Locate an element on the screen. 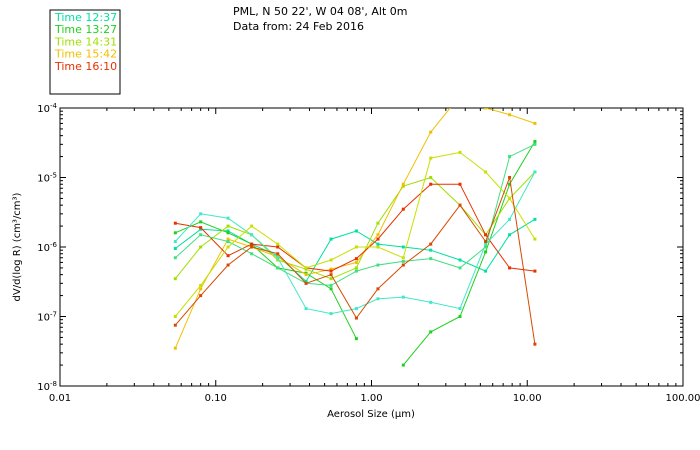 This screenshot has height=450, width=700. chart-title-location: PML, N 50 22', W 04 08', Alt 0m is located at coordinates (320, 11).